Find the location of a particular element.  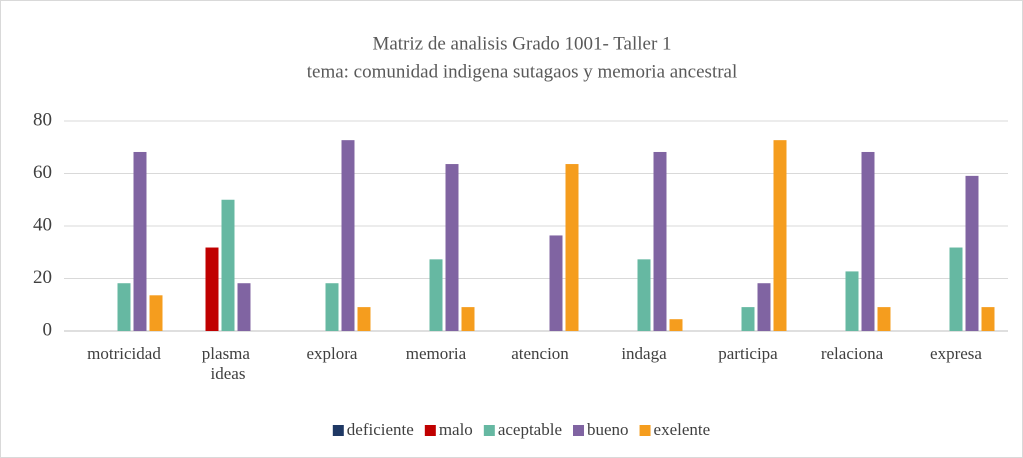

x-tick-label: explora is located at coordinates (332, 353).